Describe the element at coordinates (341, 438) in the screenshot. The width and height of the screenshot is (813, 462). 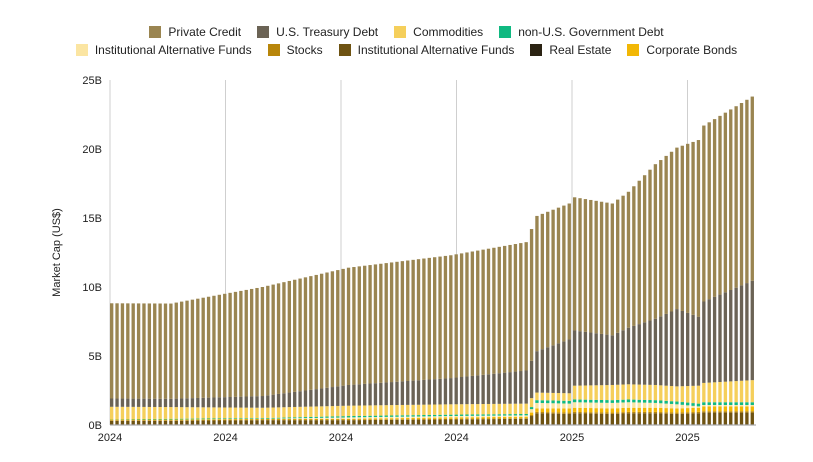
I see `x-tick-label: 2024` at that location.